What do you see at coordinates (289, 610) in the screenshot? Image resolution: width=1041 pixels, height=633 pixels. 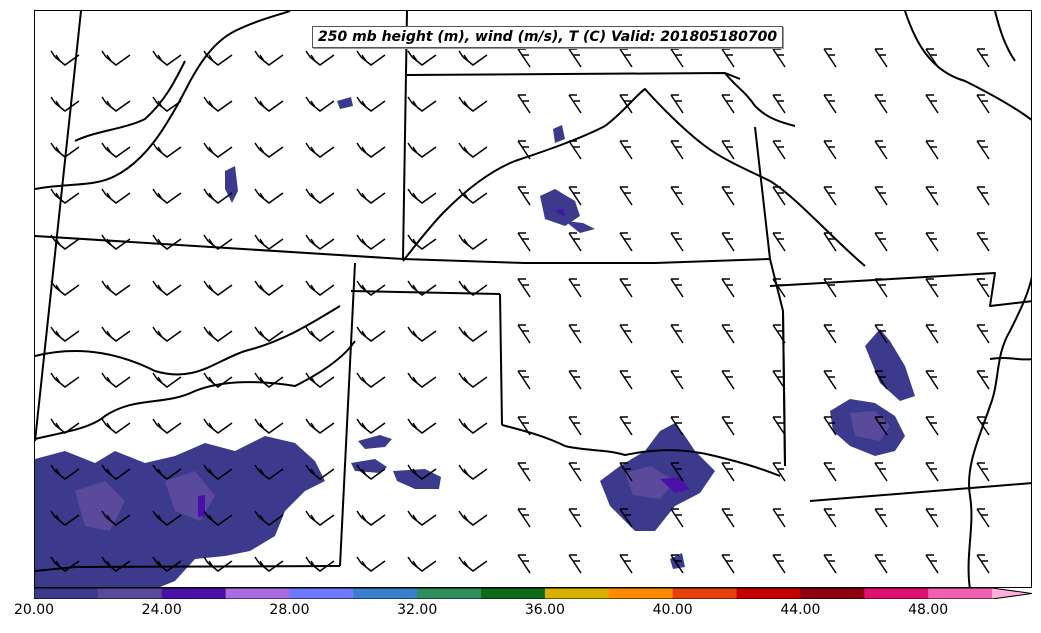 I see `colorbar-tick-label: 28.00` at bounding box center [289, 610].